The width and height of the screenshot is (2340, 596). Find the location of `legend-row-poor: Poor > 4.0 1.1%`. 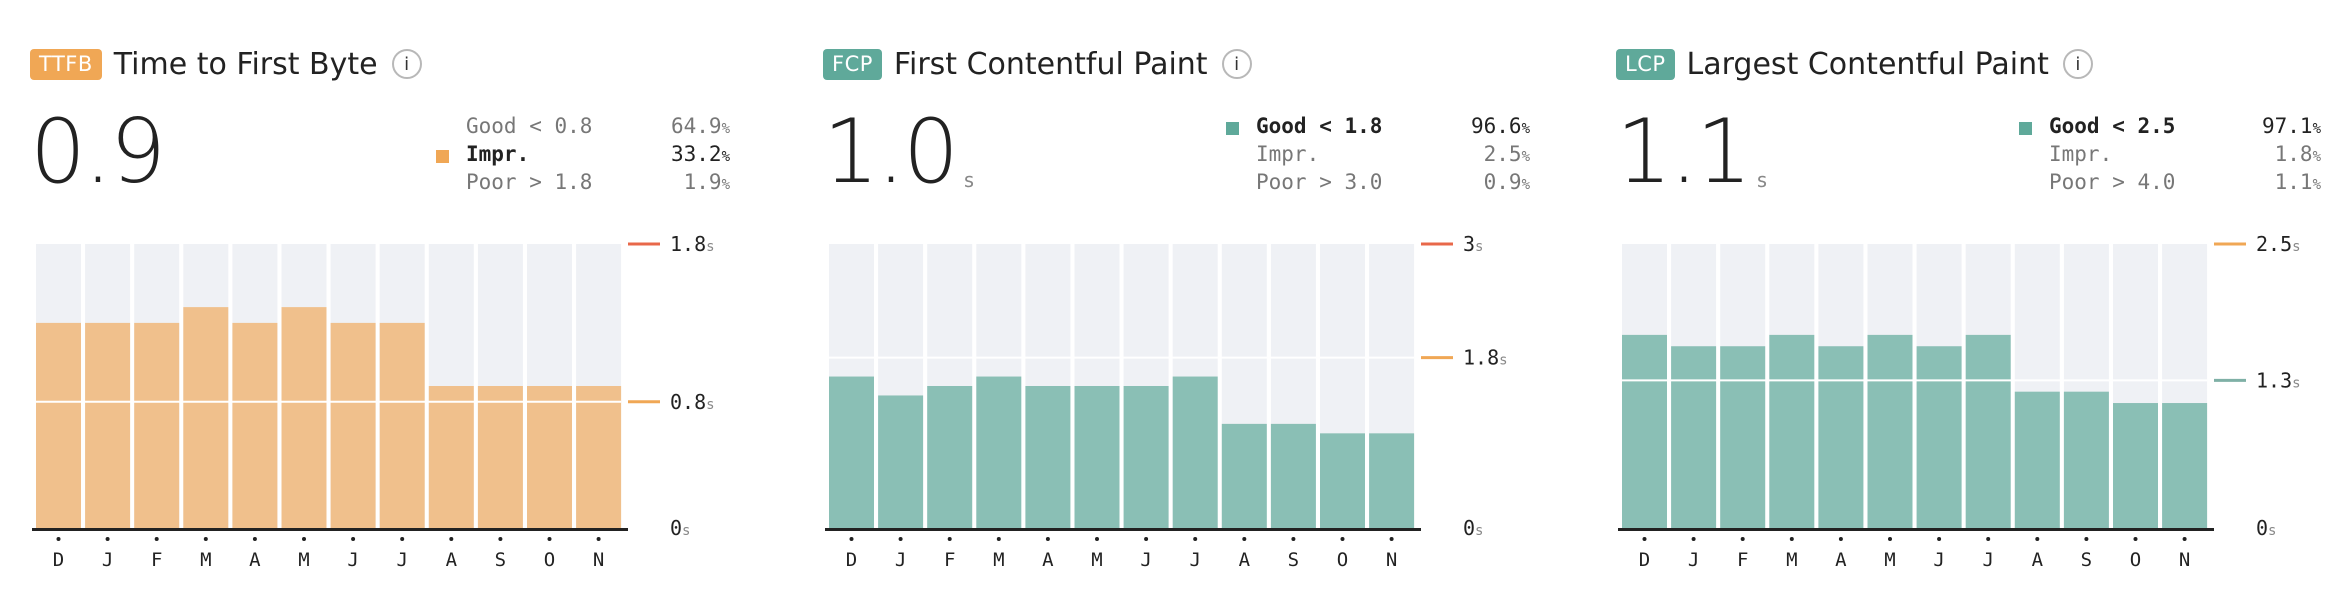

legend-row-poor: Poor > 4.0 1.1% is located at coordinates (2170, 184).